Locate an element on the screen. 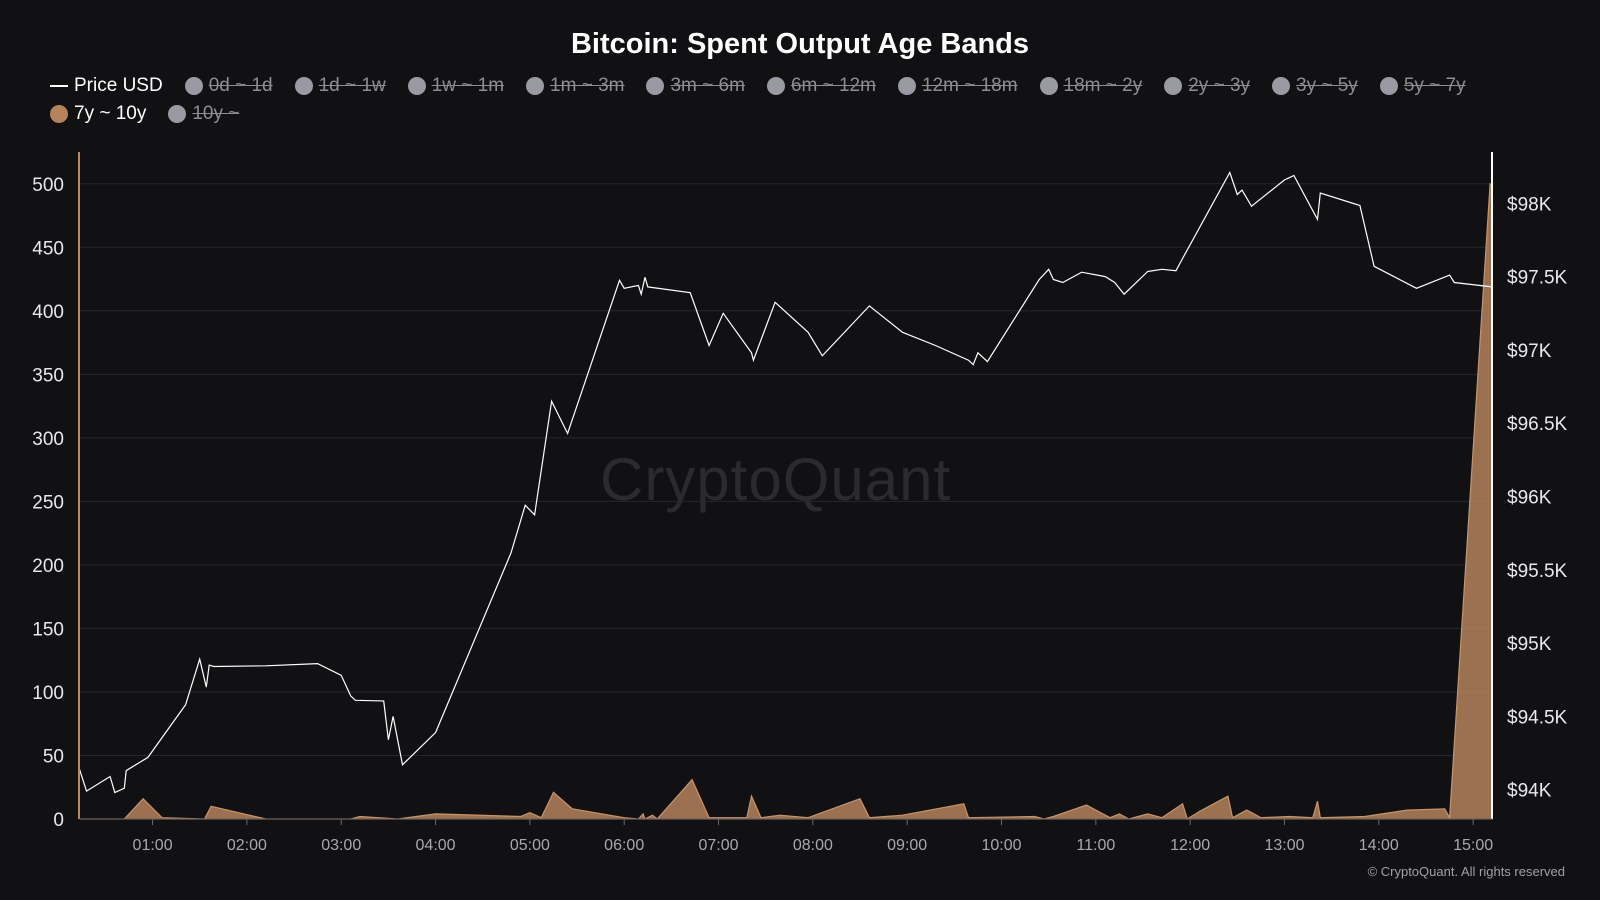  y-left-tick-label: 150 is located at coordinates (48, 629).